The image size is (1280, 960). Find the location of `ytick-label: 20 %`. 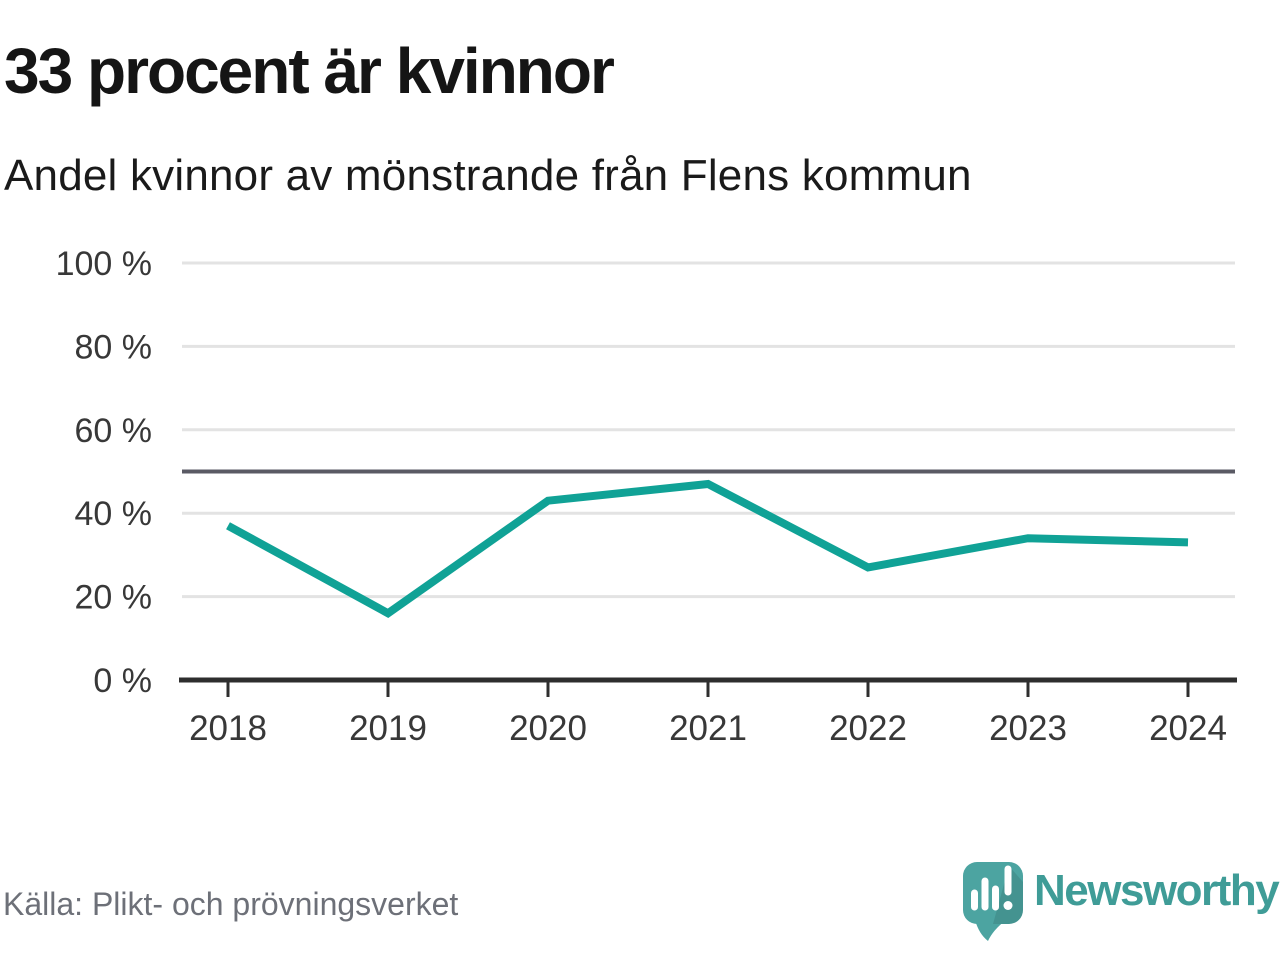

ytick-label: 20 % is located at coordinates (114, 598).